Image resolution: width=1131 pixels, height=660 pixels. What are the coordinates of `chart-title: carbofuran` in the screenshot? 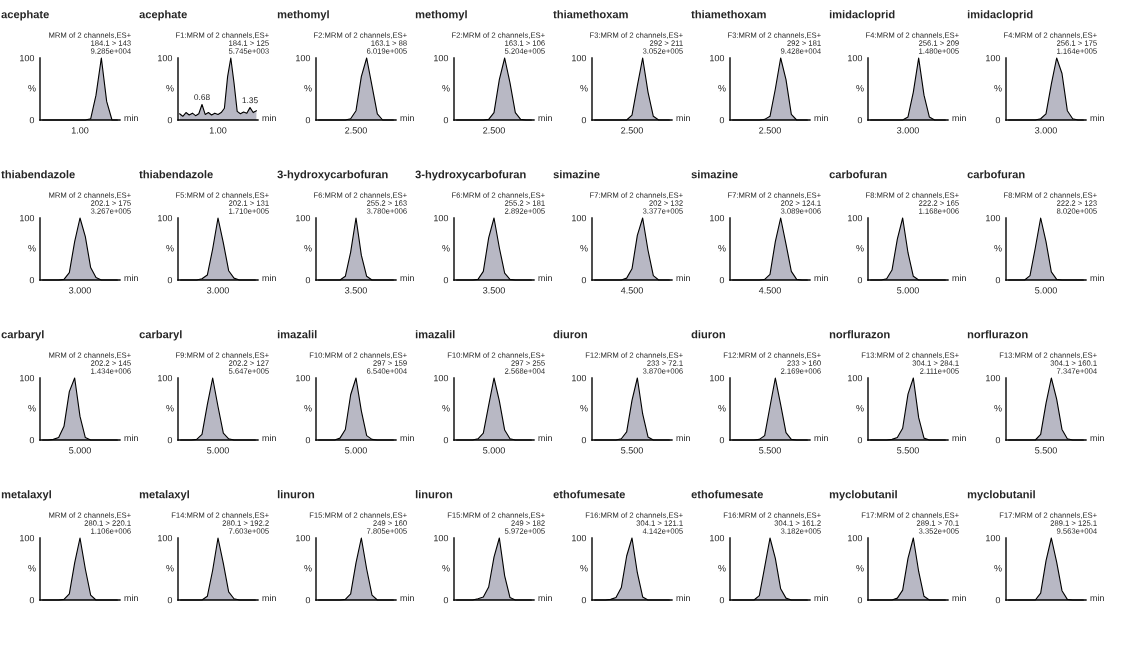 It's located at (996, 174).